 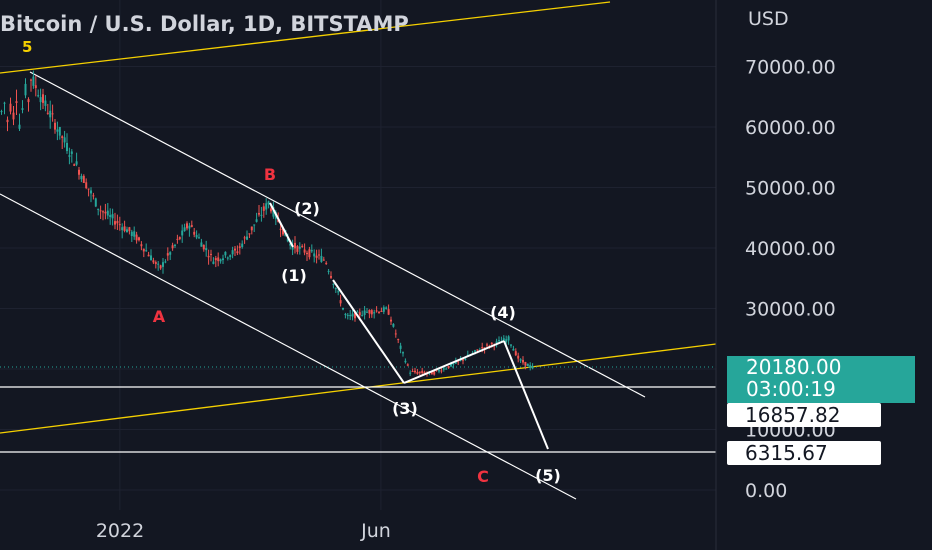 I want to click on wave-label-b: B, so click(x=270, y=174).